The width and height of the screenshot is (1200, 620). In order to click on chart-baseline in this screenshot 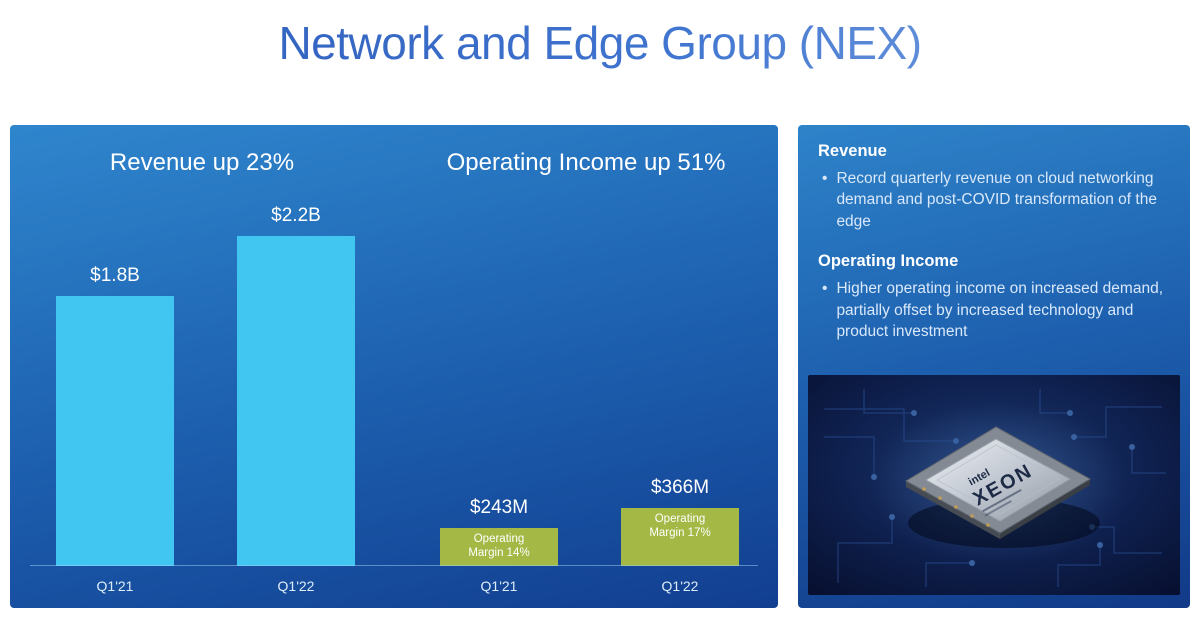, I will do `click(394, 565)`.